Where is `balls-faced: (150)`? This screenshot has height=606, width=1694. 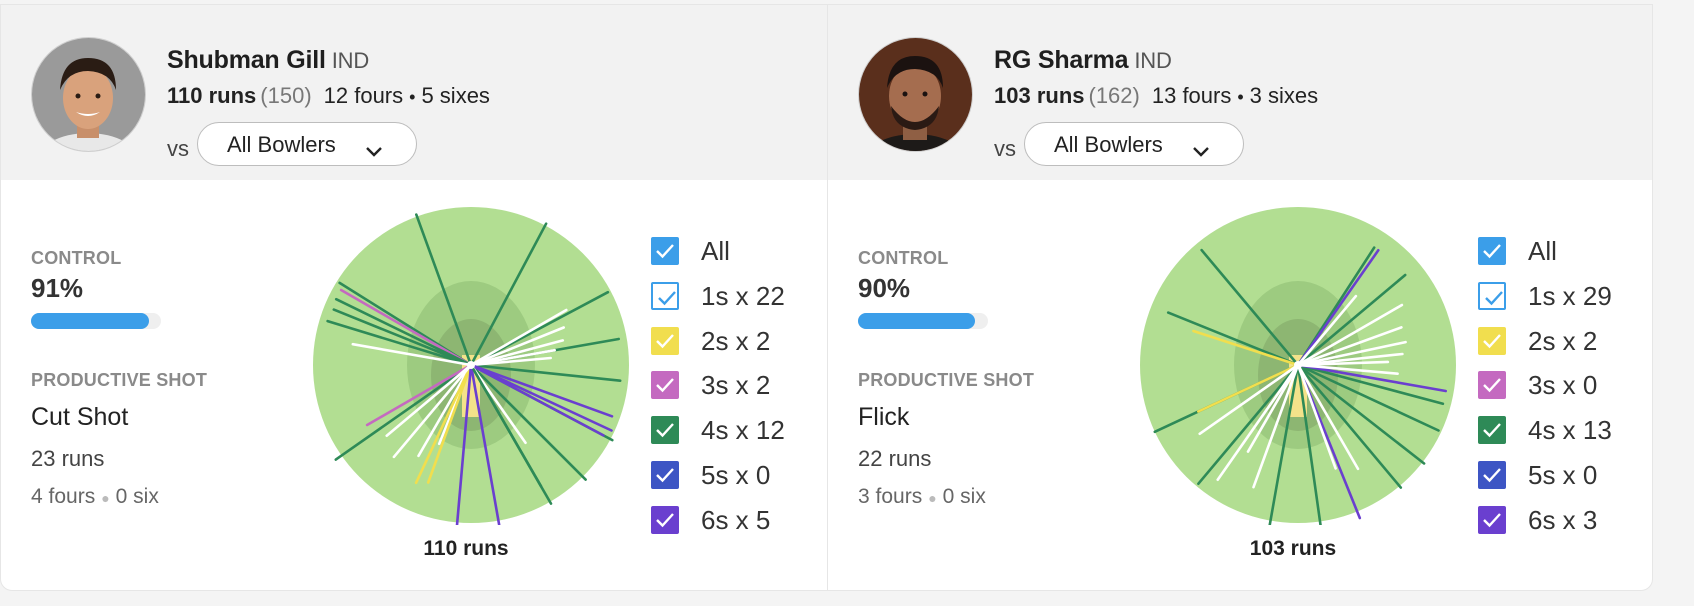
balls-faced: (150) is located at coordinates (286, 95).